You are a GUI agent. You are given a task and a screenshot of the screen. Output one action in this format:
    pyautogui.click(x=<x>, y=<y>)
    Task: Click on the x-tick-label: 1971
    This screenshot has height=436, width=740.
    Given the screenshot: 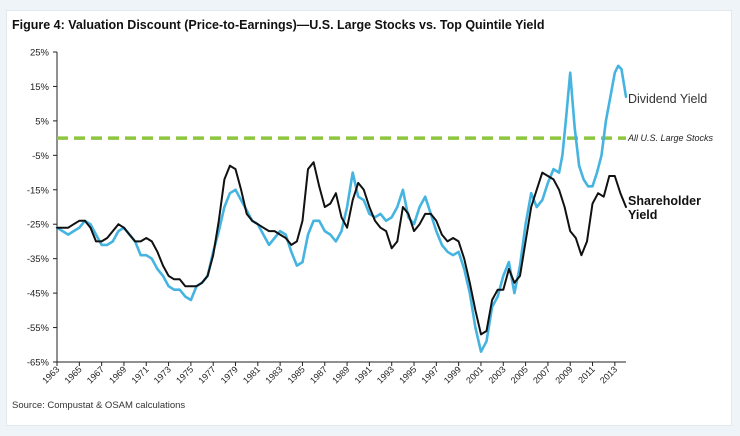 What is the action you would take?
    pyautogui.click(x=139, y=374)
    